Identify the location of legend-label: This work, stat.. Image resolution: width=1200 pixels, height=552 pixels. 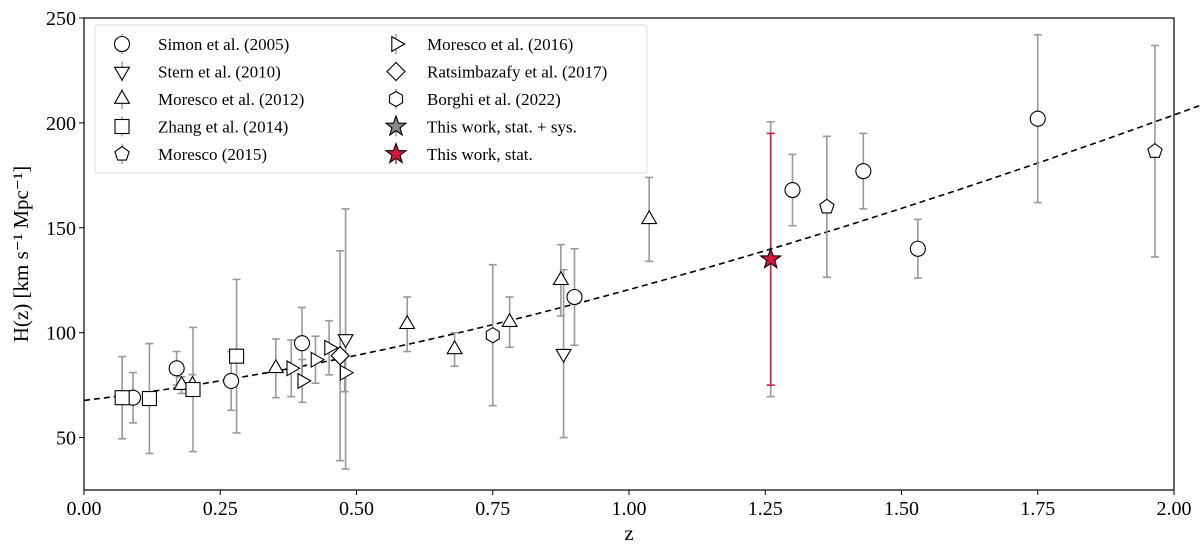
(480, 154).